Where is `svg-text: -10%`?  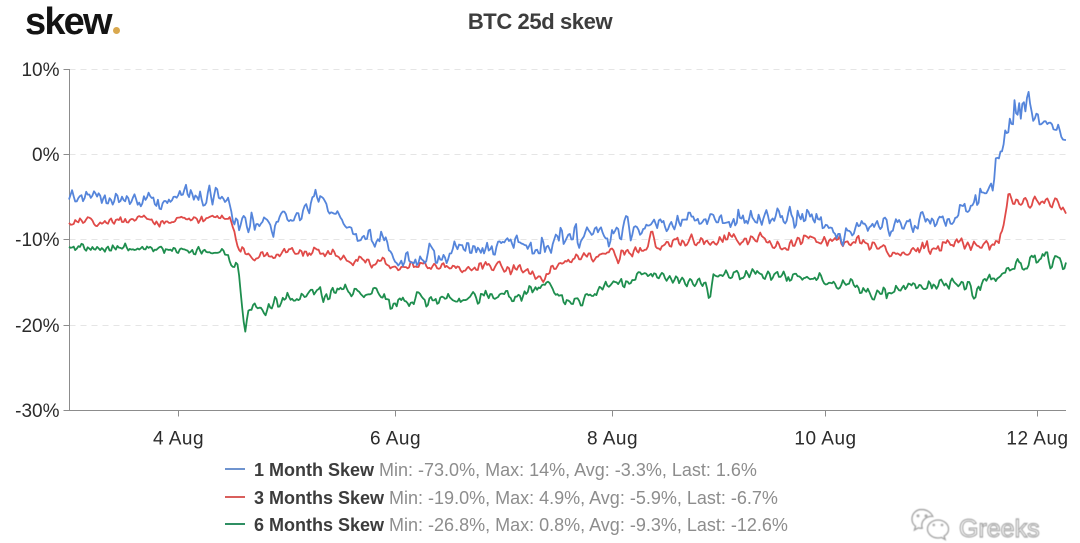
svg-text: -10% is located at coordinates (37, 240).